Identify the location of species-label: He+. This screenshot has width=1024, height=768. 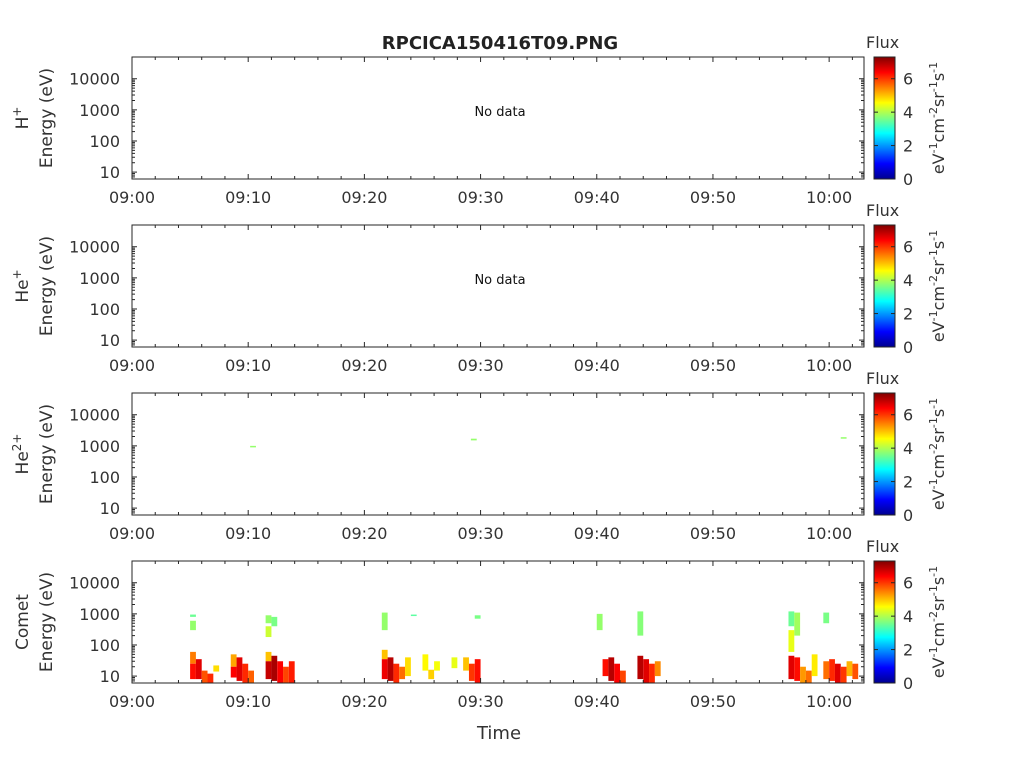
(21, 285).